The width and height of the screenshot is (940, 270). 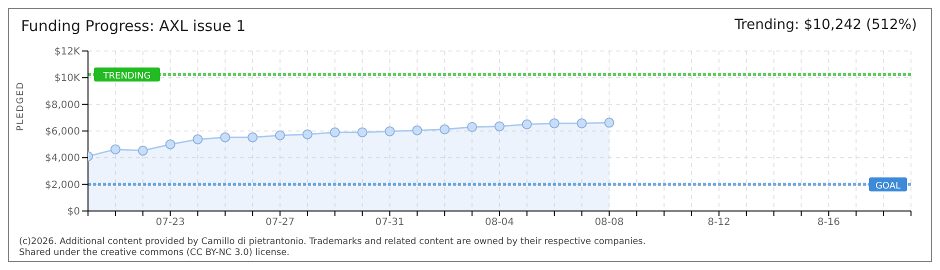 What do you see at coordinates (62, 158) in the screenshot?
I see `y-tick-label: $4,000` at bounding box center [62, 158].